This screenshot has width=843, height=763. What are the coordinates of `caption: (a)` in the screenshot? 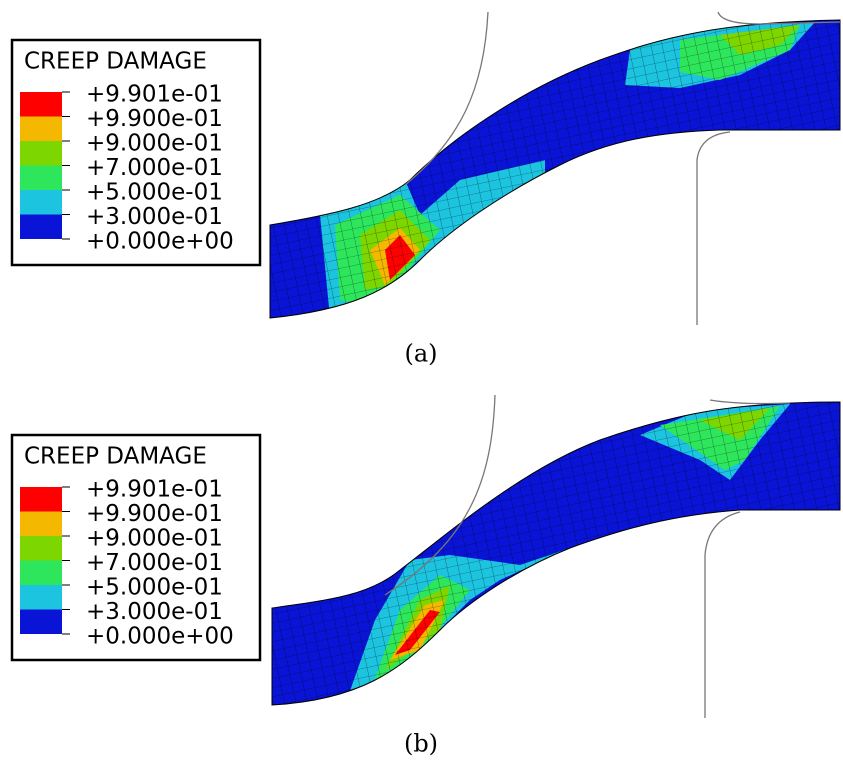 It's located at (420, 354).